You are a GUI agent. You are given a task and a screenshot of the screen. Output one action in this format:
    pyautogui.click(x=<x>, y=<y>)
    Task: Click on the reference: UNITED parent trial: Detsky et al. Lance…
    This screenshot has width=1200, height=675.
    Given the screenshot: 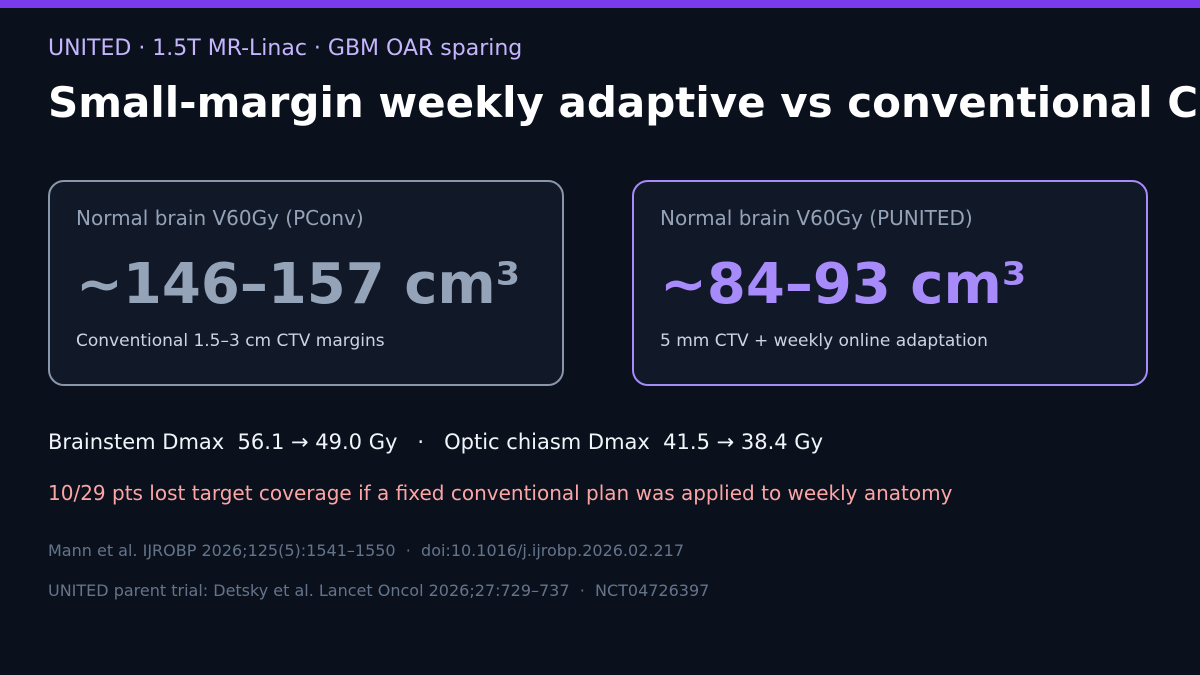 What is the action you would take?
    pyautogui.click(x=379, y=590)
    